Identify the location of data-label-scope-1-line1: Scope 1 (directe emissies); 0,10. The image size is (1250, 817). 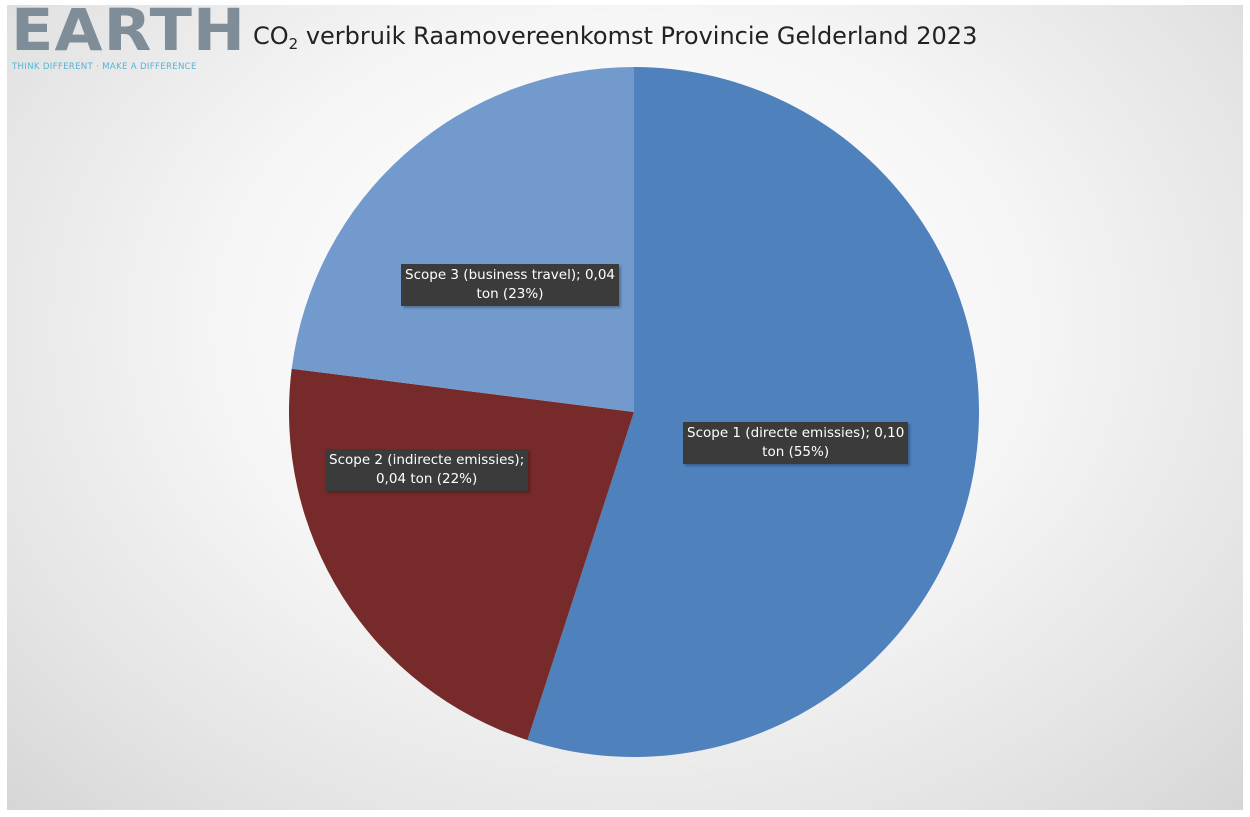
(796, 433).